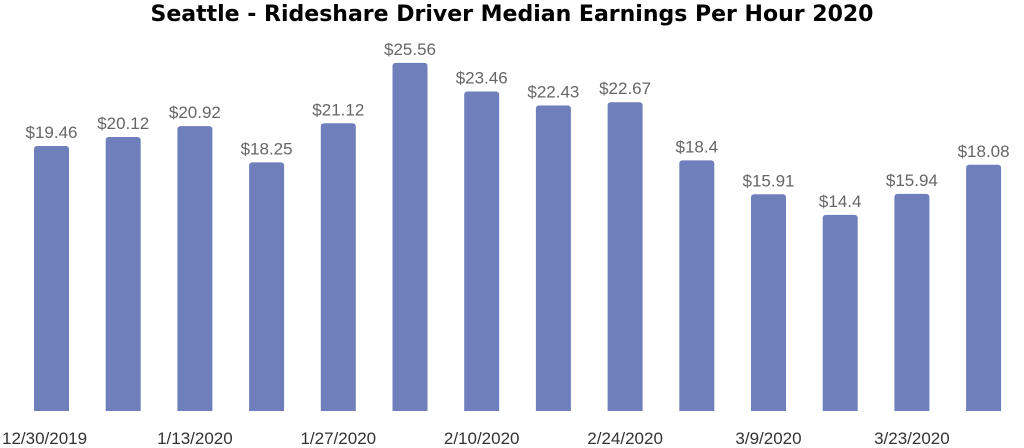 The height and width of the screenshot is (448, 1024). What do you see at coordinates (984, 151) in the screenshot?
I see `value-label: $18.08` at bounding box center [984, 151].